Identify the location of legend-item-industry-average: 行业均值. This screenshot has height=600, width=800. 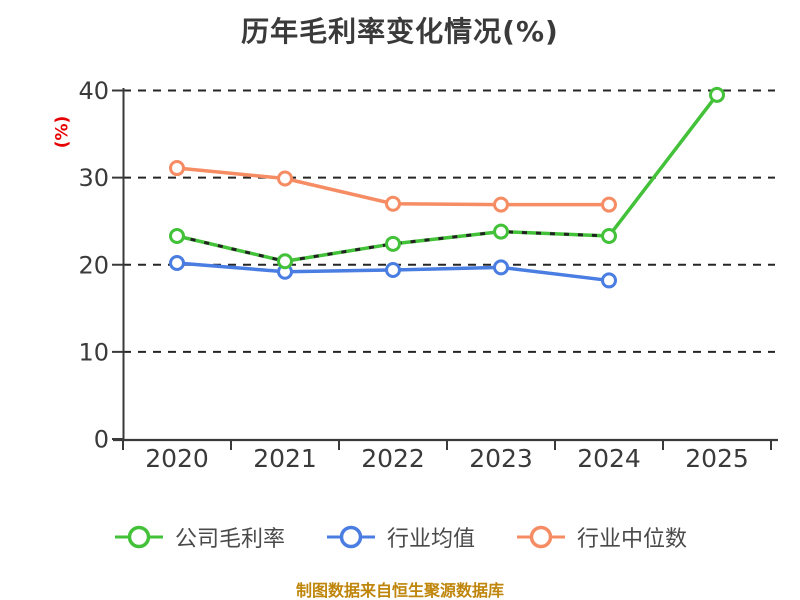
(400, 537).